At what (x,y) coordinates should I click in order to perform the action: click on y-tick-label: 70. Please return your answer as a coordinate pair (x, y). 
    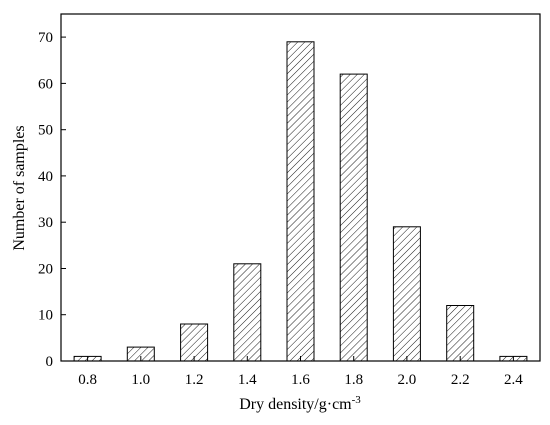
    Looking at the image, I should click on (45, 38).